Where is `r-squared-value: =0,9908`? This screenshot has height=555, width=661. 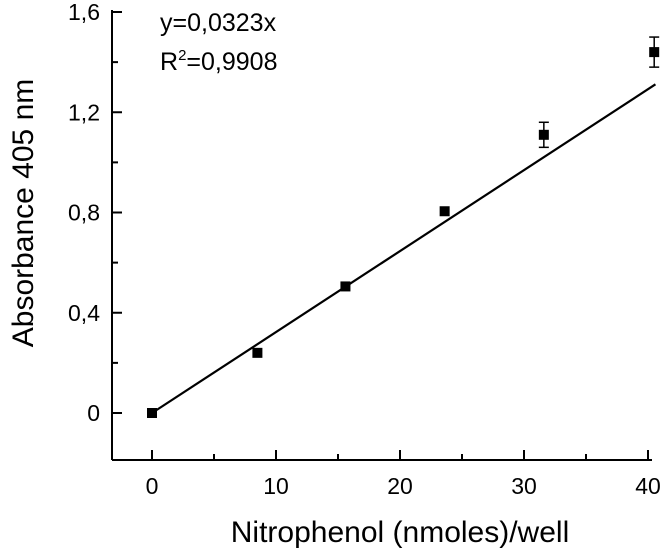
r-squared-value: =0,9908 is located at coordinates (231, 62).